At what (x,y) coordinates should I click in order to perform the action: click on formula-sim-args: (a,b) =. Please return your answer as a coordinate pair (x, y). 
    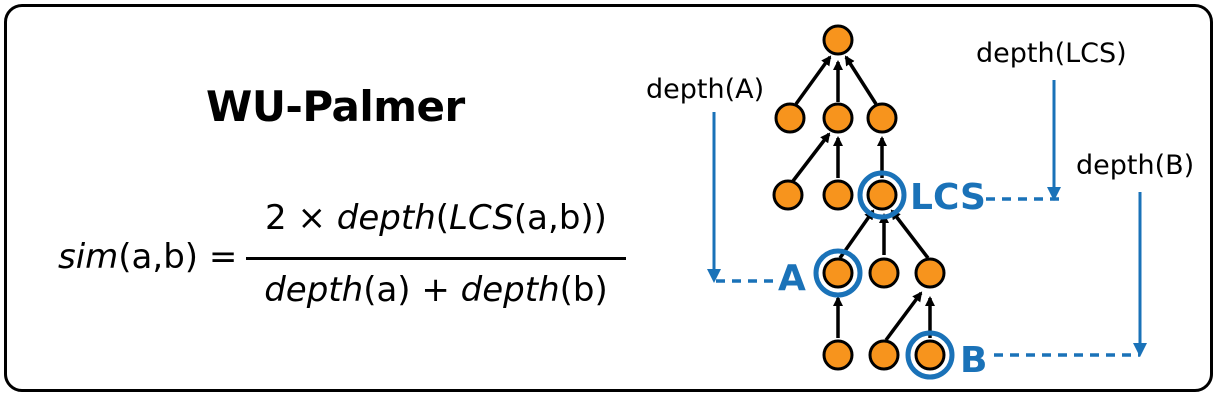
    Looking at the image, I should click on (178, 257).